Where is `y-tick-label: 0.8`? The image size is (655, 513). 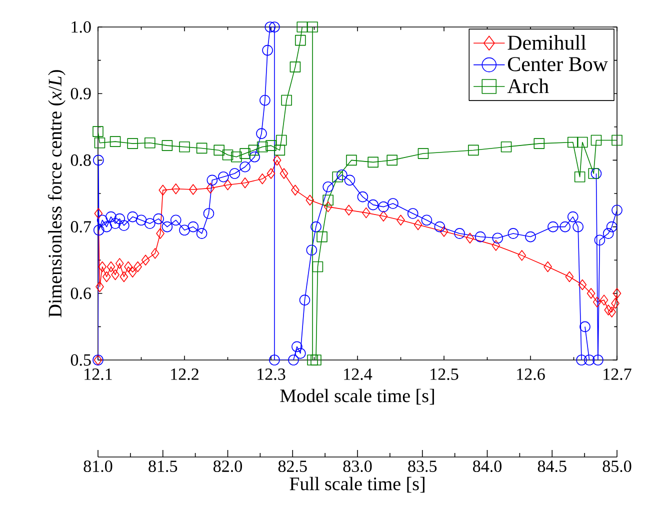
y-tick-label: 0.8 is located at coordinates (80, 160).